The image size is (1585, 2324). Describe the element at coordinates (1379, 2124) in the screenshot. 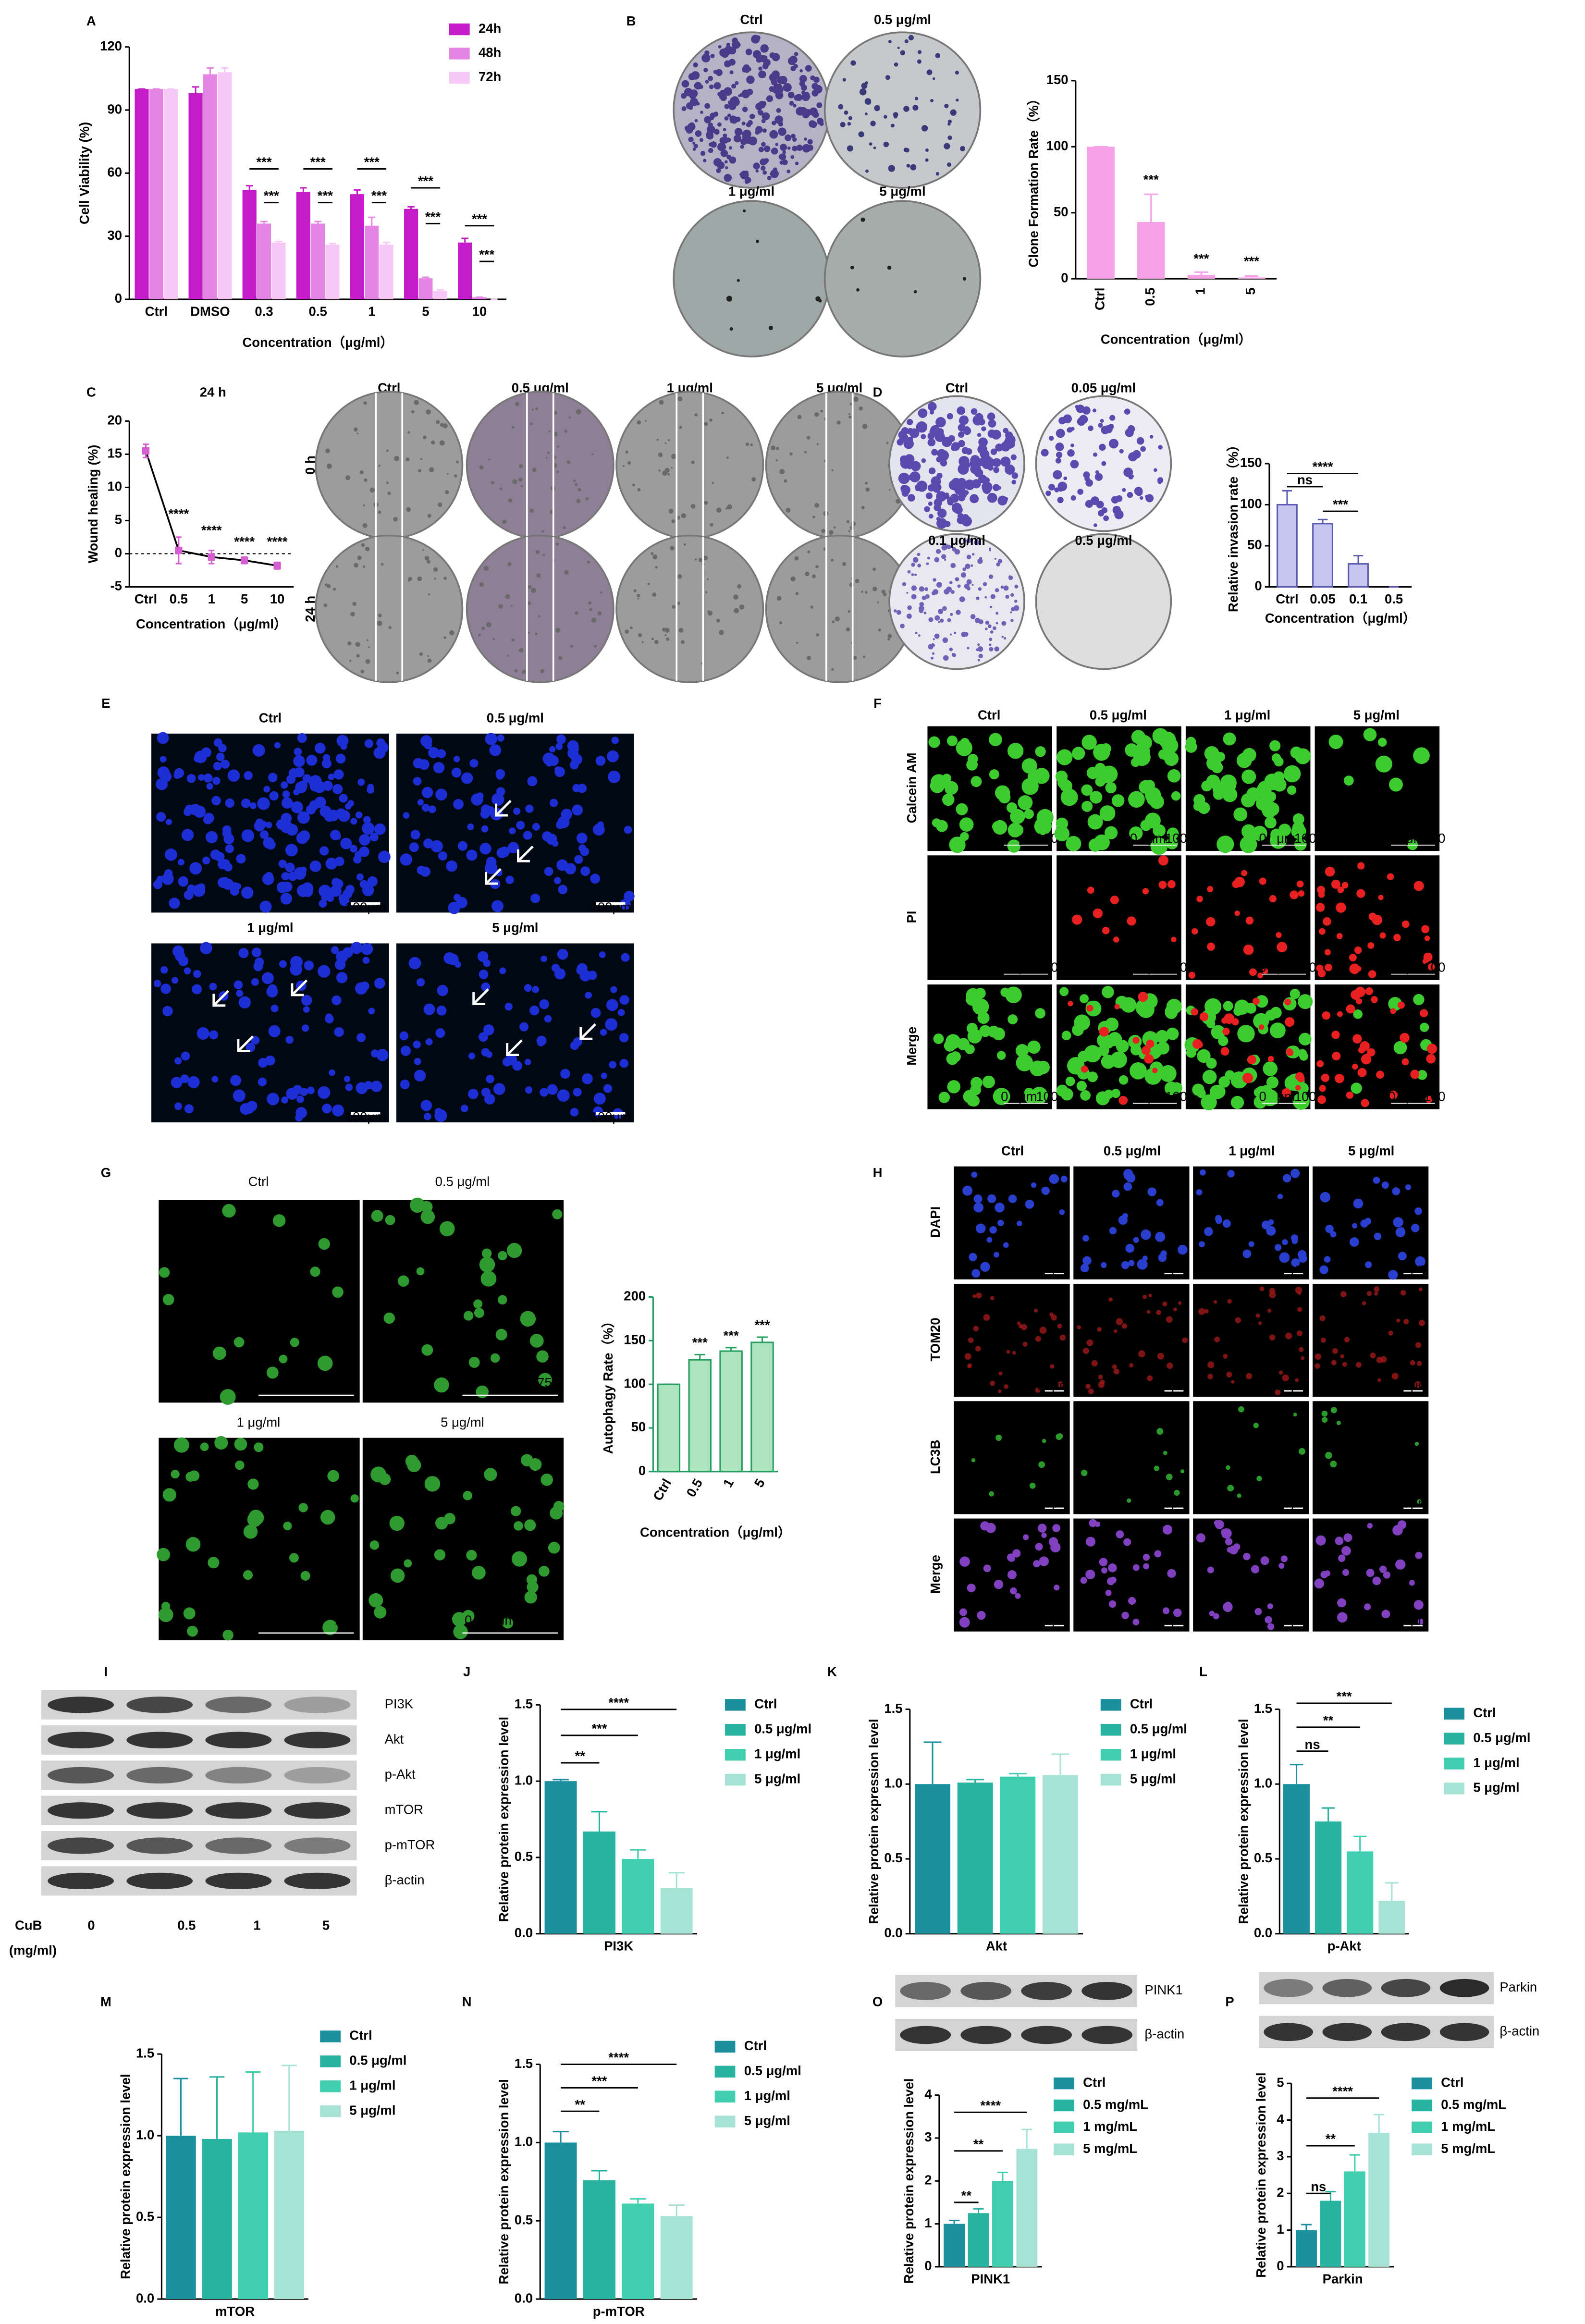

I see `error-bar` at that location.